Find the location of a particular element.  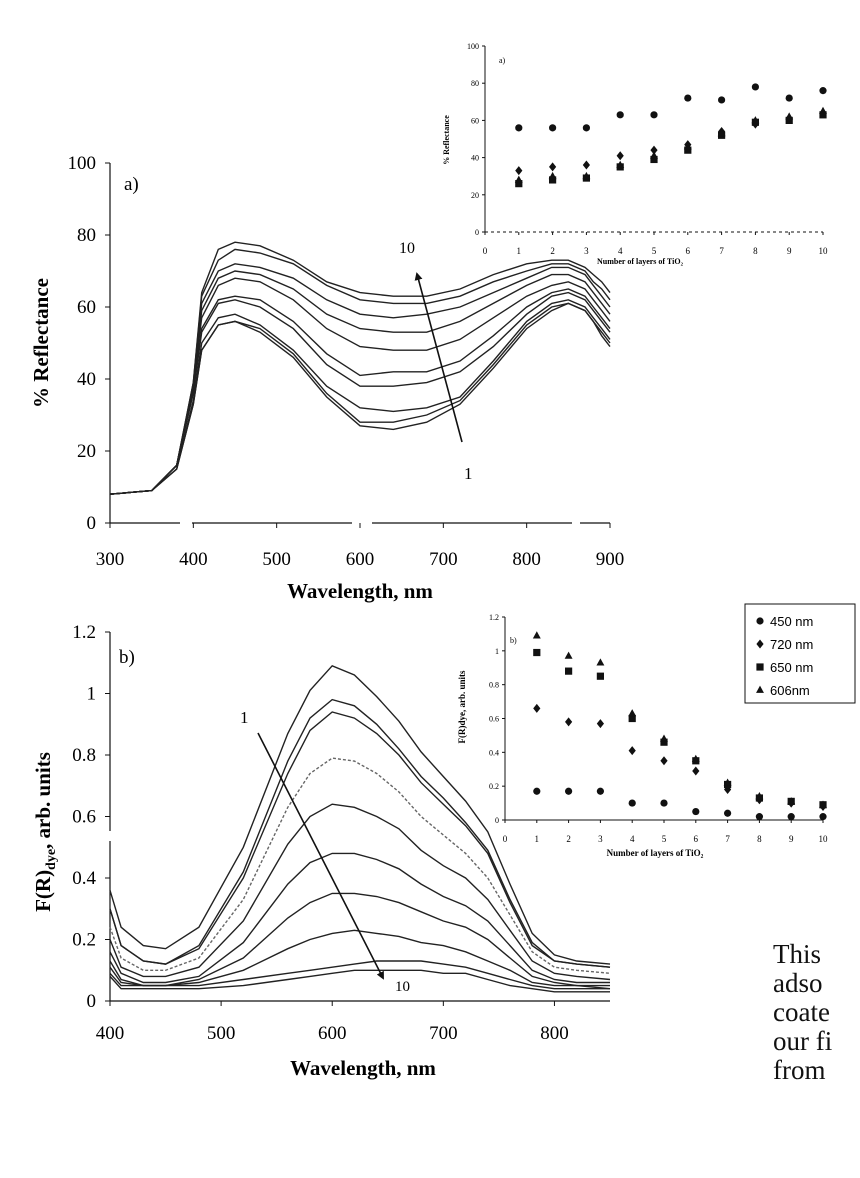

legend-entry-label: 606nm is located at coordinates (790, 690).